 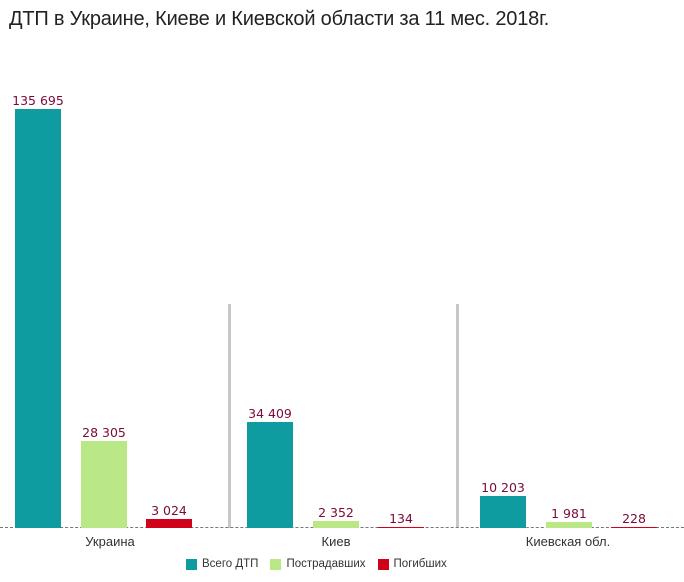 I want to click on legend-label: Всего ДТП, so click(x=230, y=564).